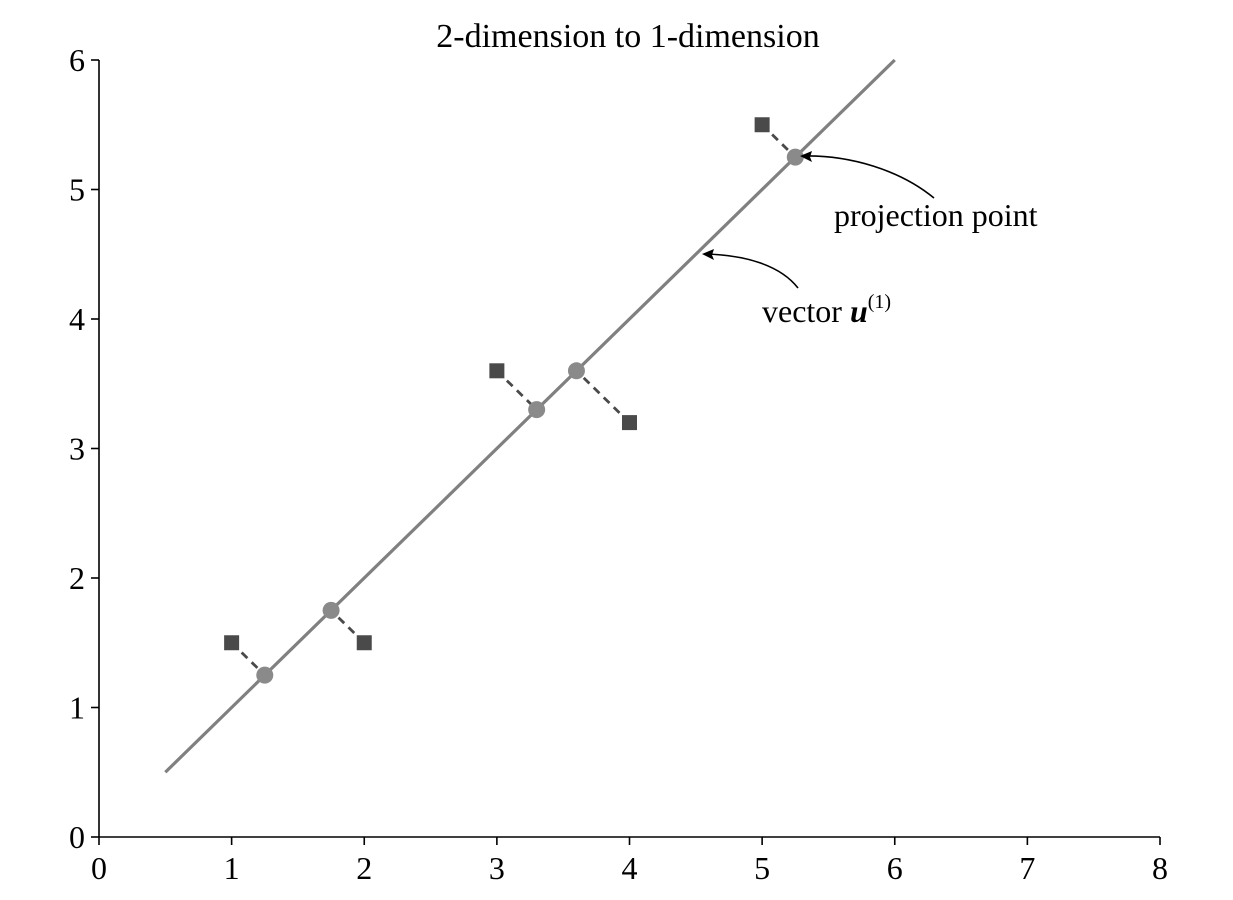 The image size is (1233, 900). What do you see at coordinates (895, 868) in the screenshot?
I see `x-tick-label: 6` at bounding box center [895, 868].